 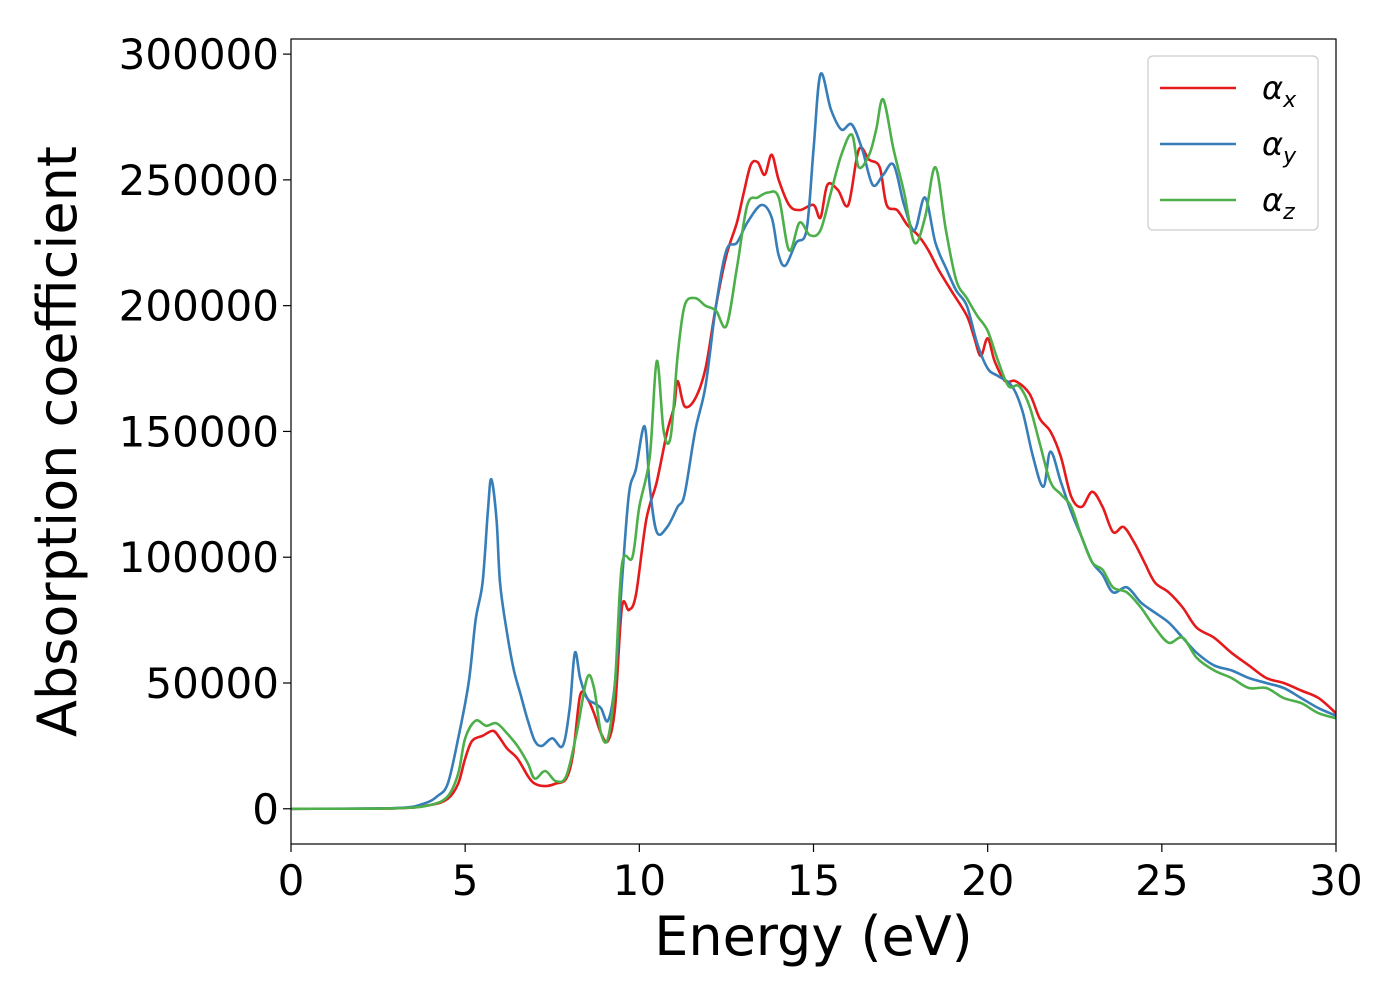 What do you see at coordinates (1161, 880) in the screenshot?
I see `x-tick-label: 25` at bounding box center [1161, 880].